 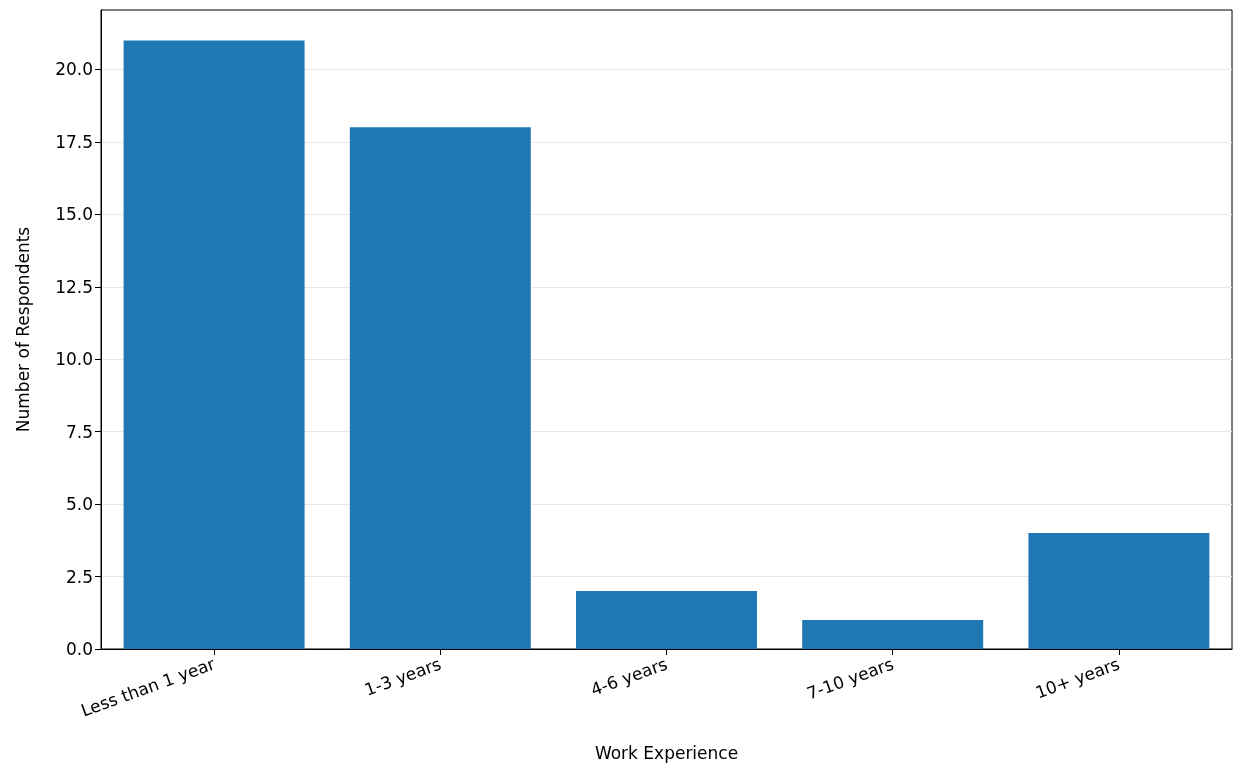 I want to click on y-tick-label: 10.0, so click(x=74, y=359).